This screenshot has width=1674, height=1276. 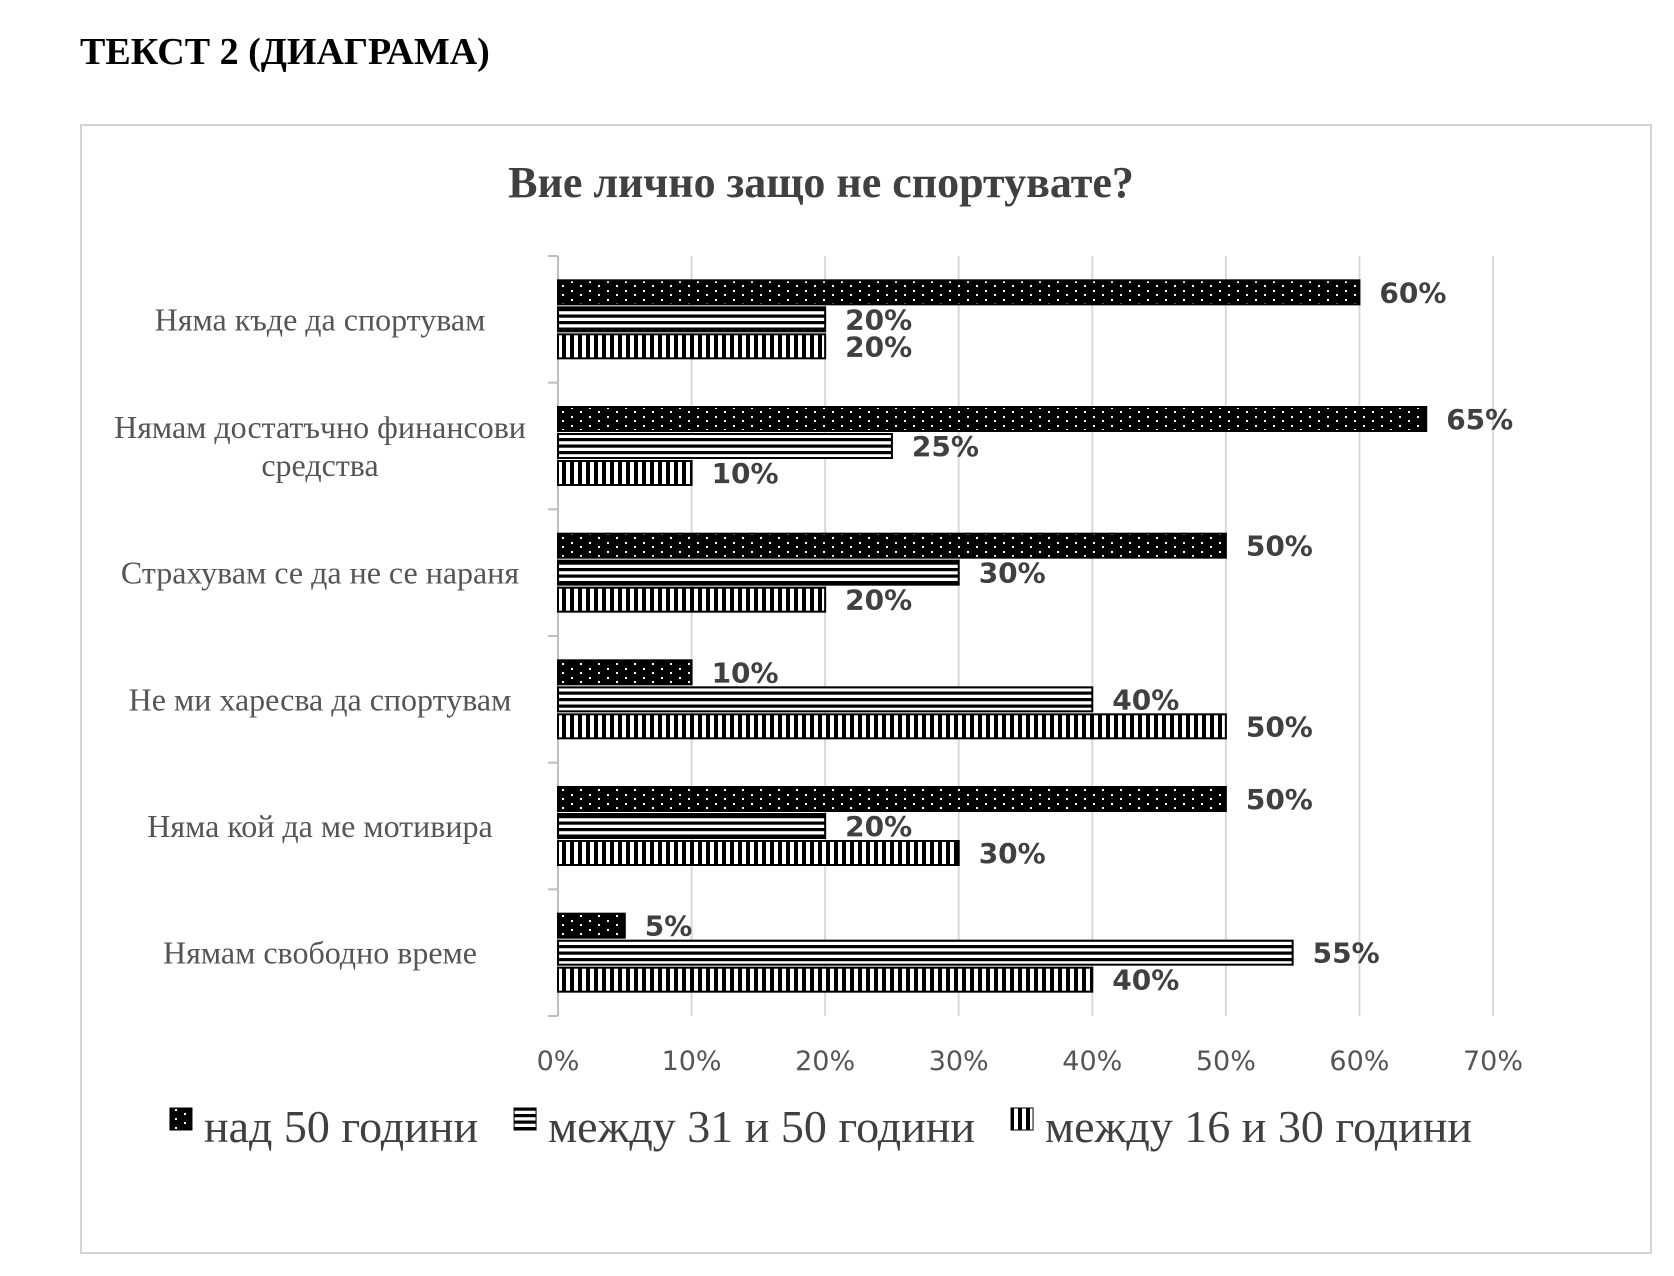 What do you see at coordinates (1226, 1061) in the screenshot?
I see `x-tick-label: 50%` at bounding box center [1226, 1061].